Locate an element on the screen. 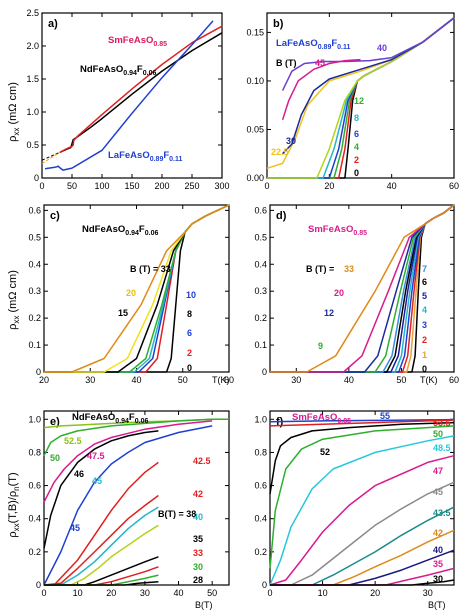  c-legend-title: B (T) = 33 is located at coordinates (150, 269).